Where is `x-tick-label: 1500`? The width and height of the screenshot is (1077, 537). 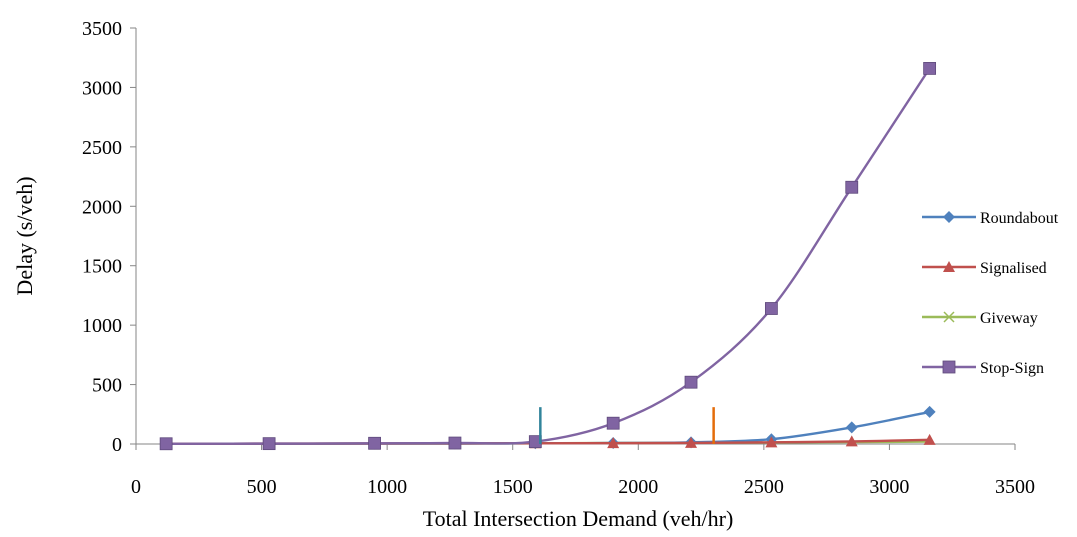
x-tick-label: 1500 is located at coordinates (513, 487).